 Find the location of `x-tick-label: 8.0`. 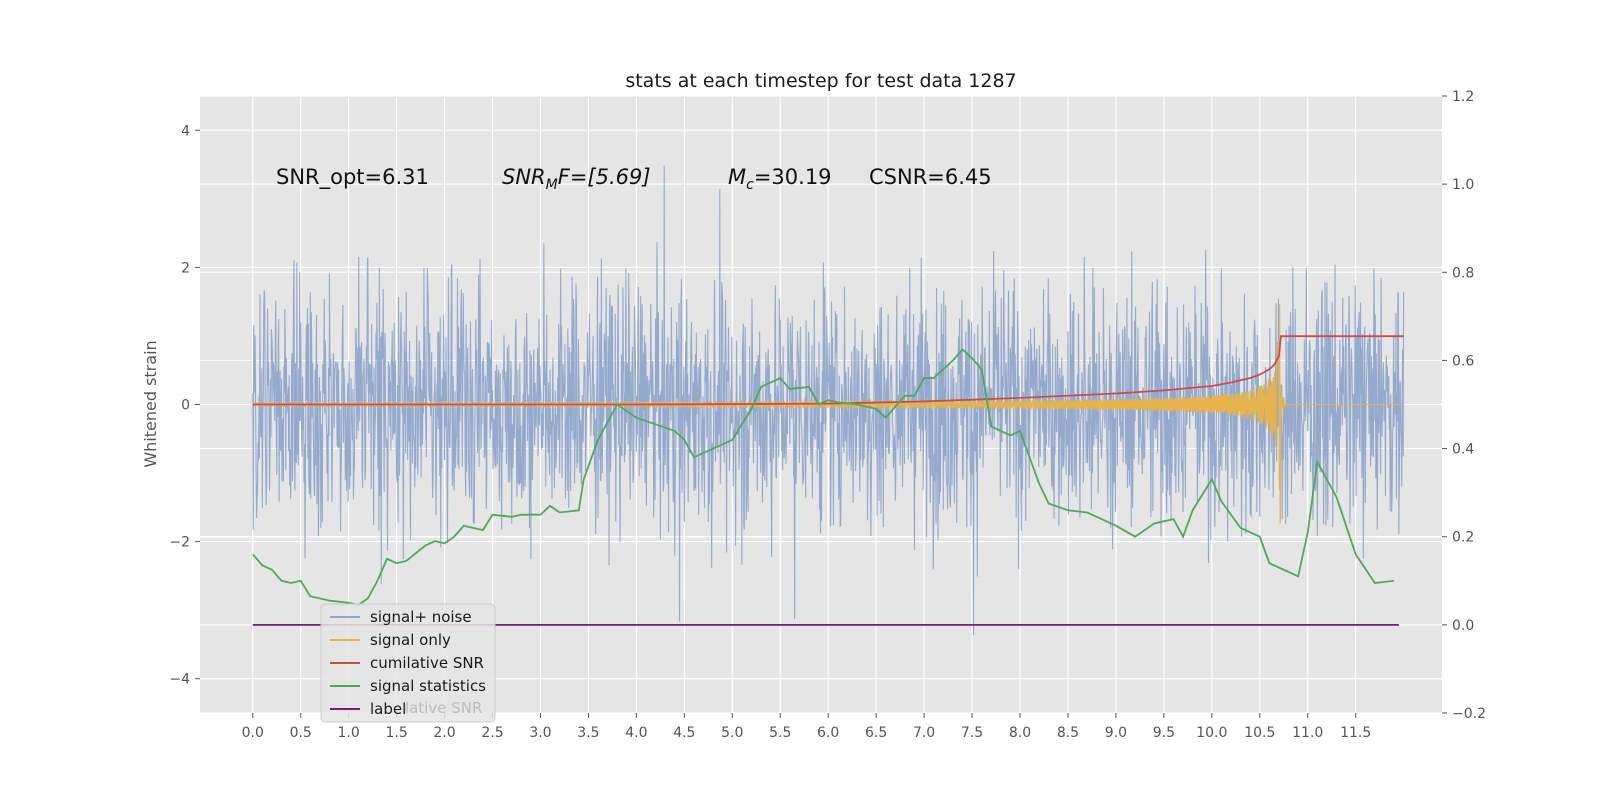

x-tick-label: 8.0 is located at coordinates (1020, 733).